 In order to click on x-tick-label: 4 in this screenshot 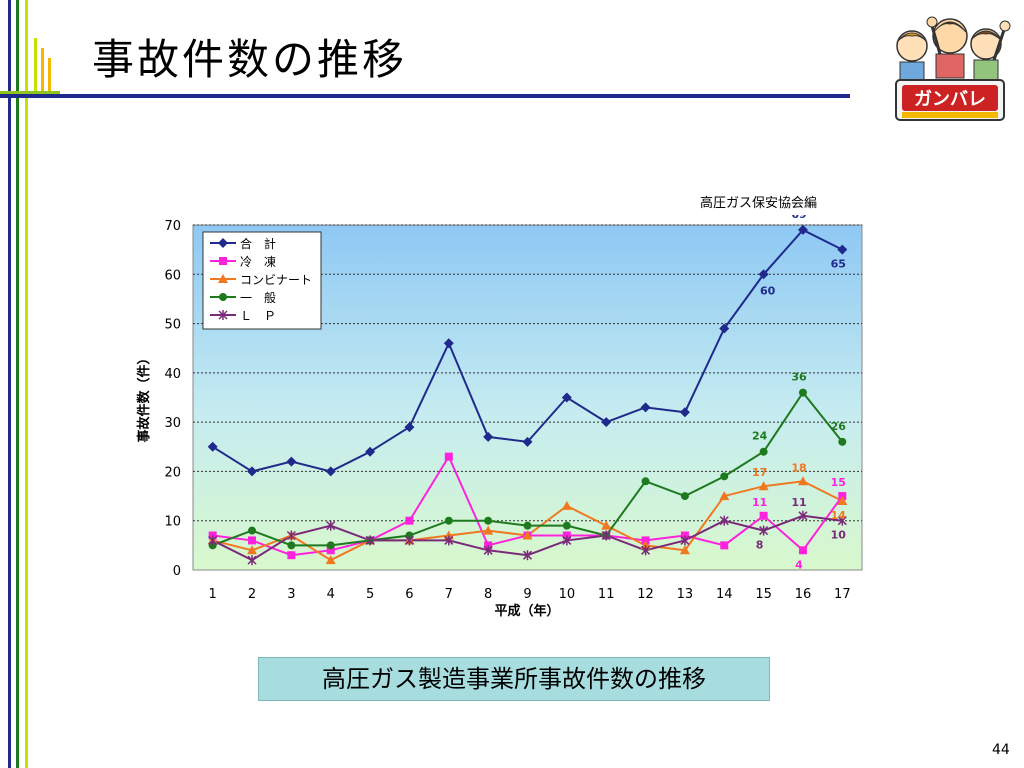, I will do `click(331, 594)`.